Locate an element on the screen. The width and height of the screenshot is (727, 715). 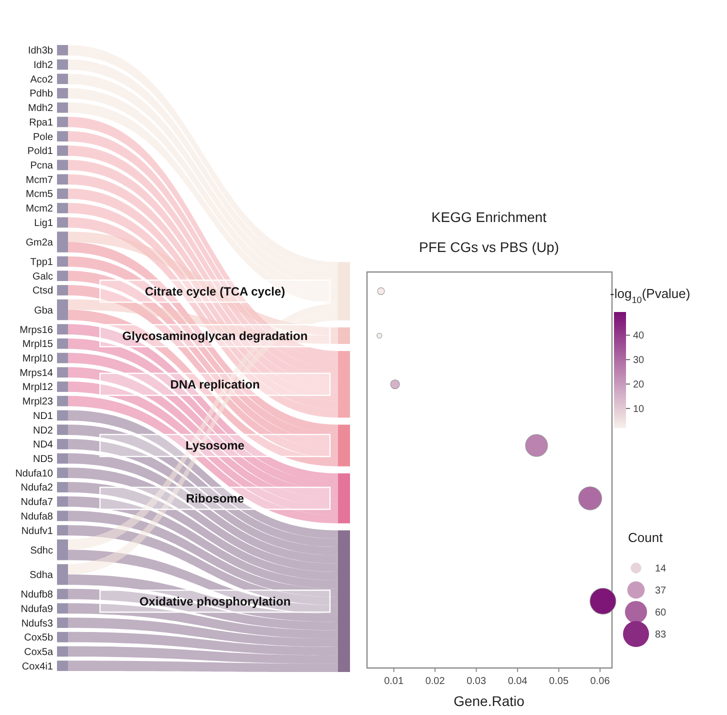
category-label: Galc is located at coordinates (42, 276).